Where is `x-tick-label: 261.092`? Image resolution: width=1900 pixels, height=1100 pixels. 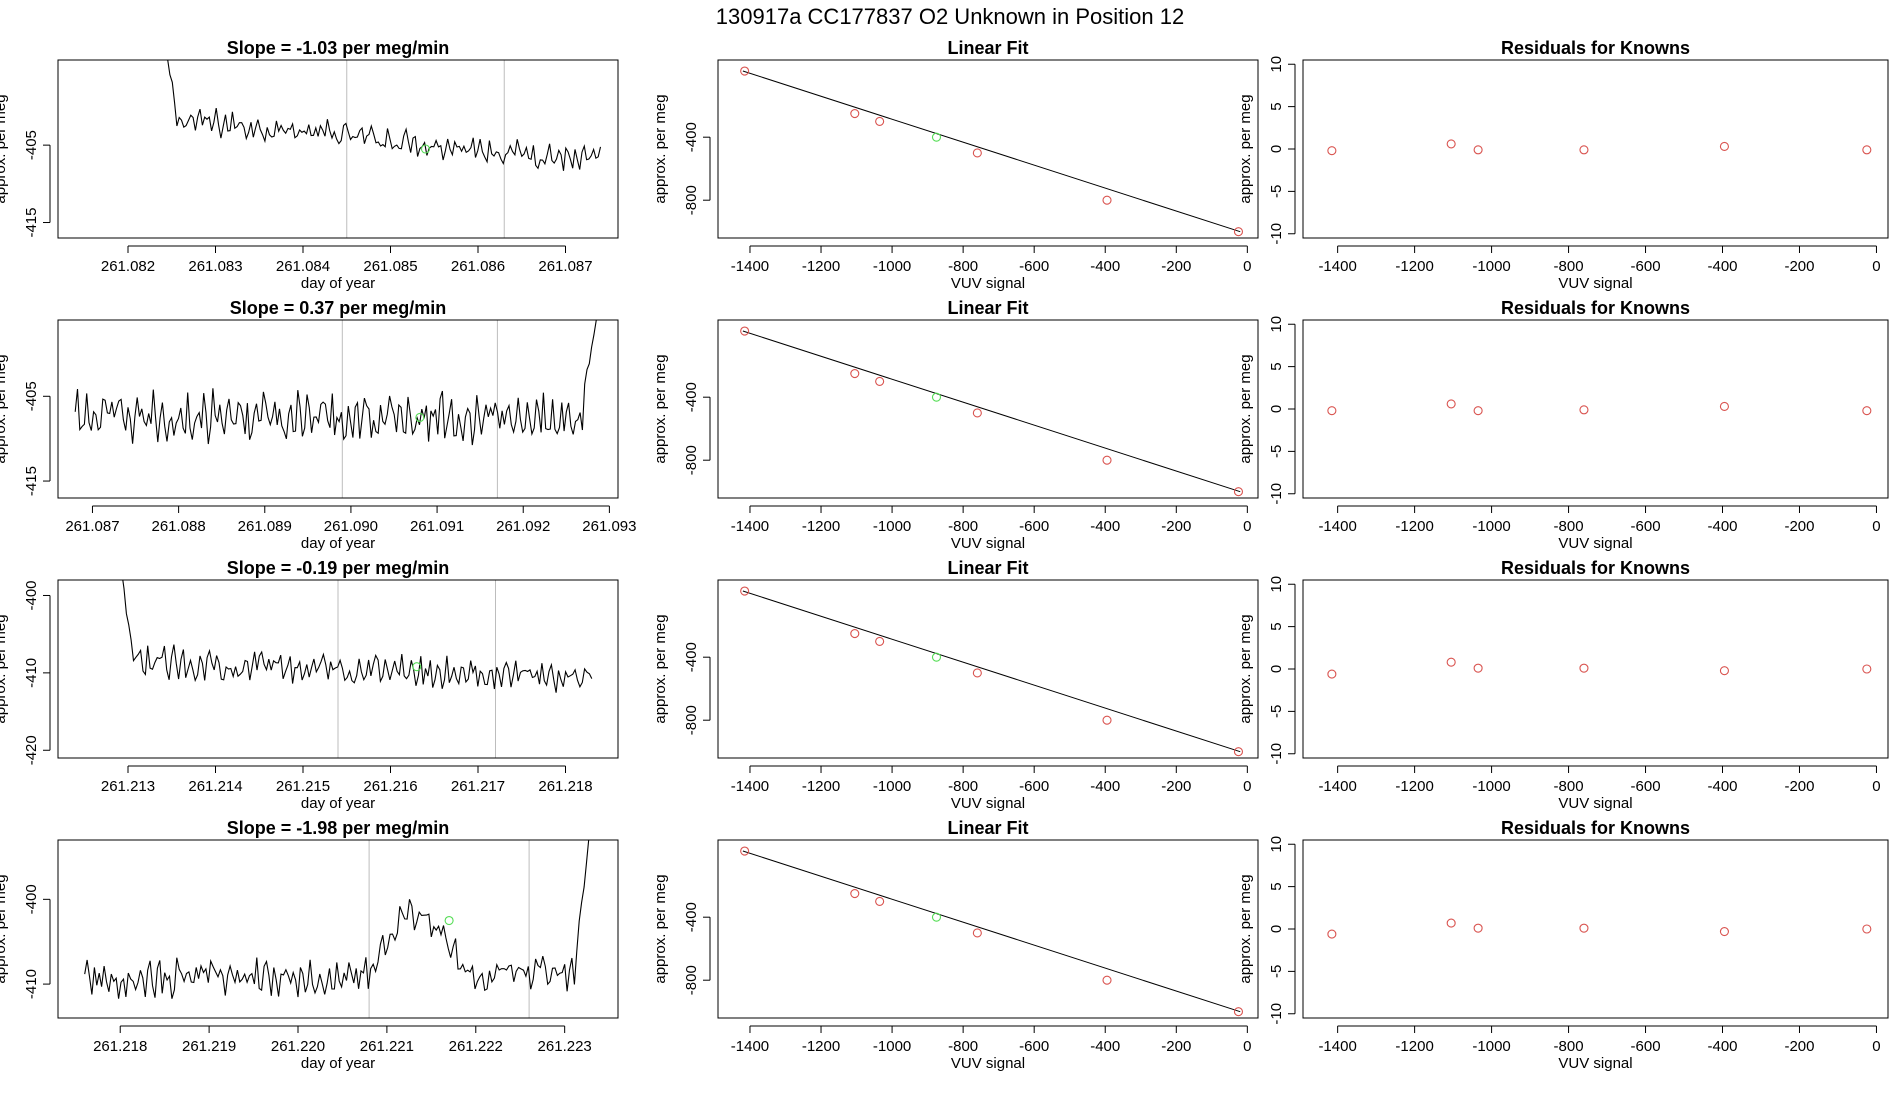 x-tick-label: 261.092 is located at coordinates (523, 526).